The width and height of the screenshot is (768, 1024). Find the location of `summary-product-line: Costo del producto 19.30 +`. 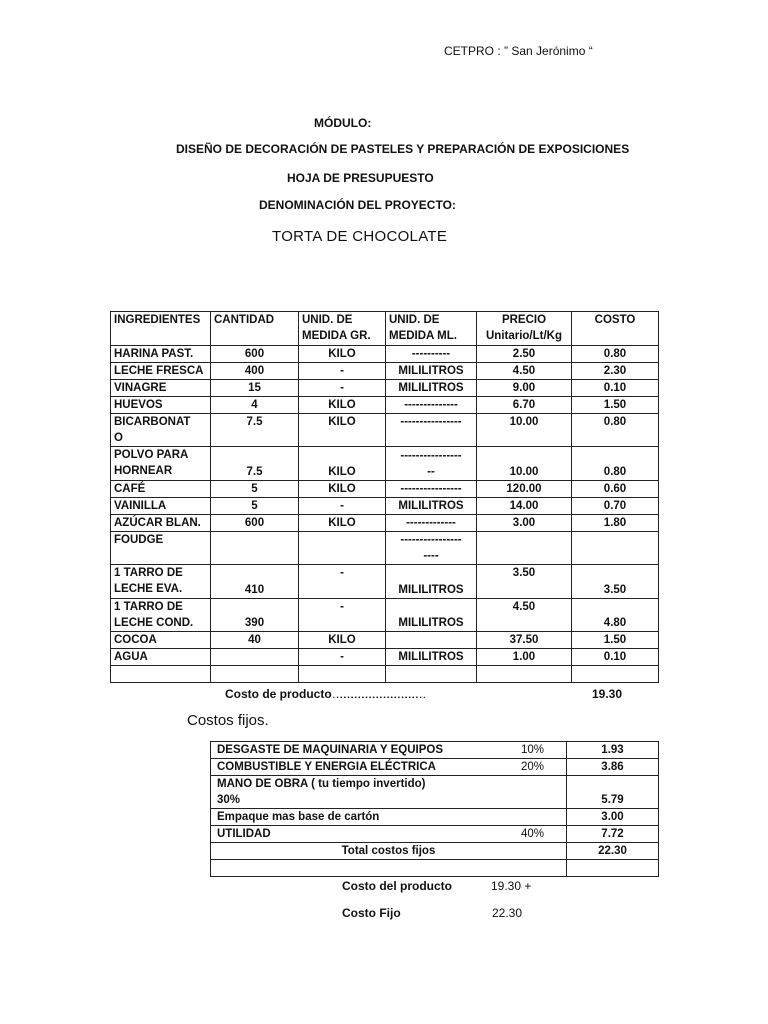

summary-product-line: Costo del producto 19.30 + is located at coordinates (422, 890).